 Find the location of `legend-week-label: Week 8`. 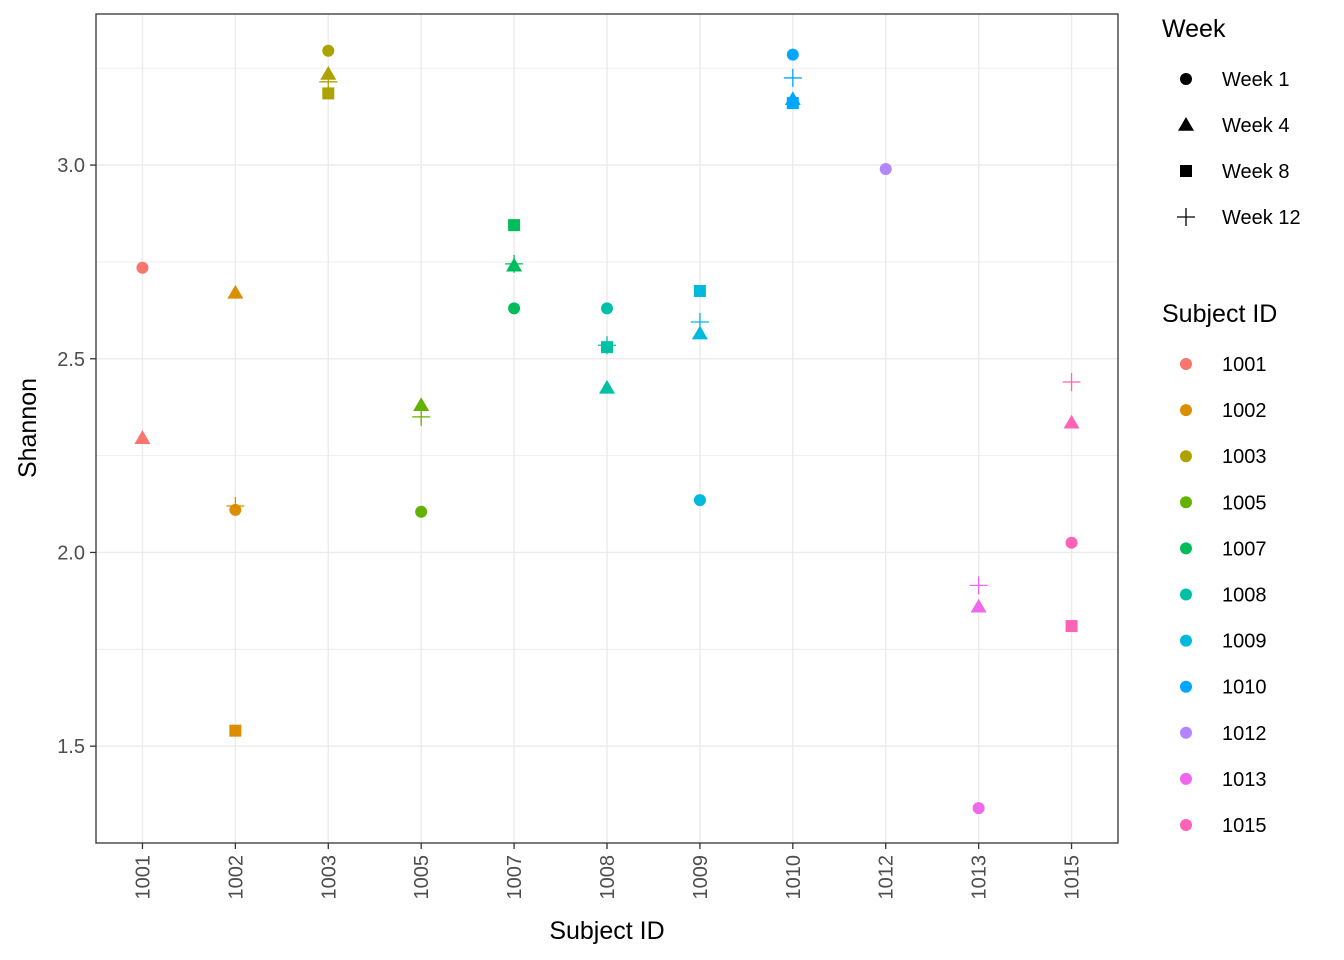

legend-week-label: Week 8 is located at coordinates (1255, 172).